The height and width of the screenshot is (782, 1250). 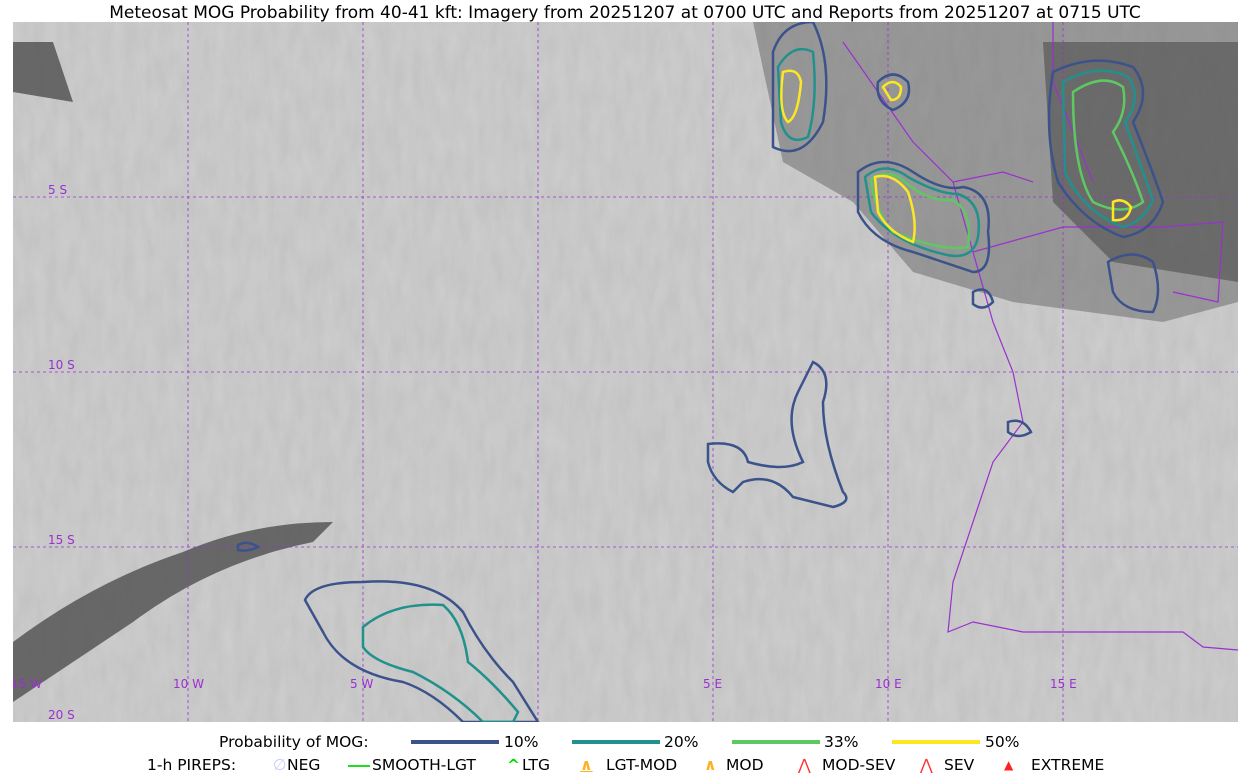 What do you see at coordinates (192, 765) in the screenshot?
I see `pireps-legend-title: 1-h PIREPS:` at bounding box center [192, 765].